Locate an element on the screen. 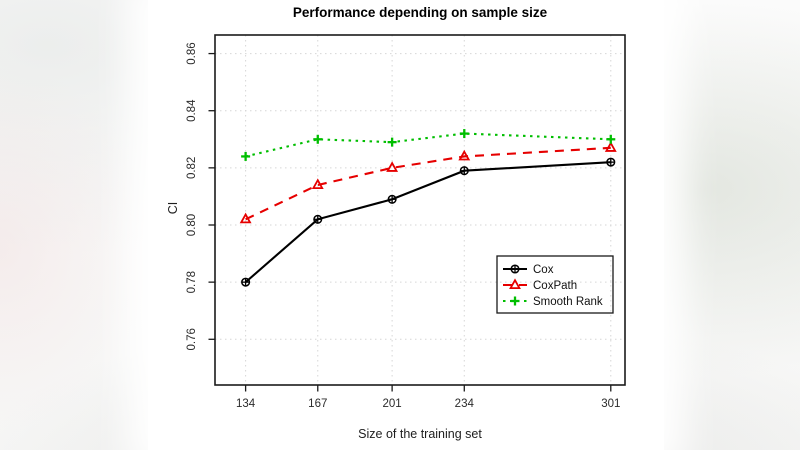  y-axis-label: CI is located at coordinates (173, 208).